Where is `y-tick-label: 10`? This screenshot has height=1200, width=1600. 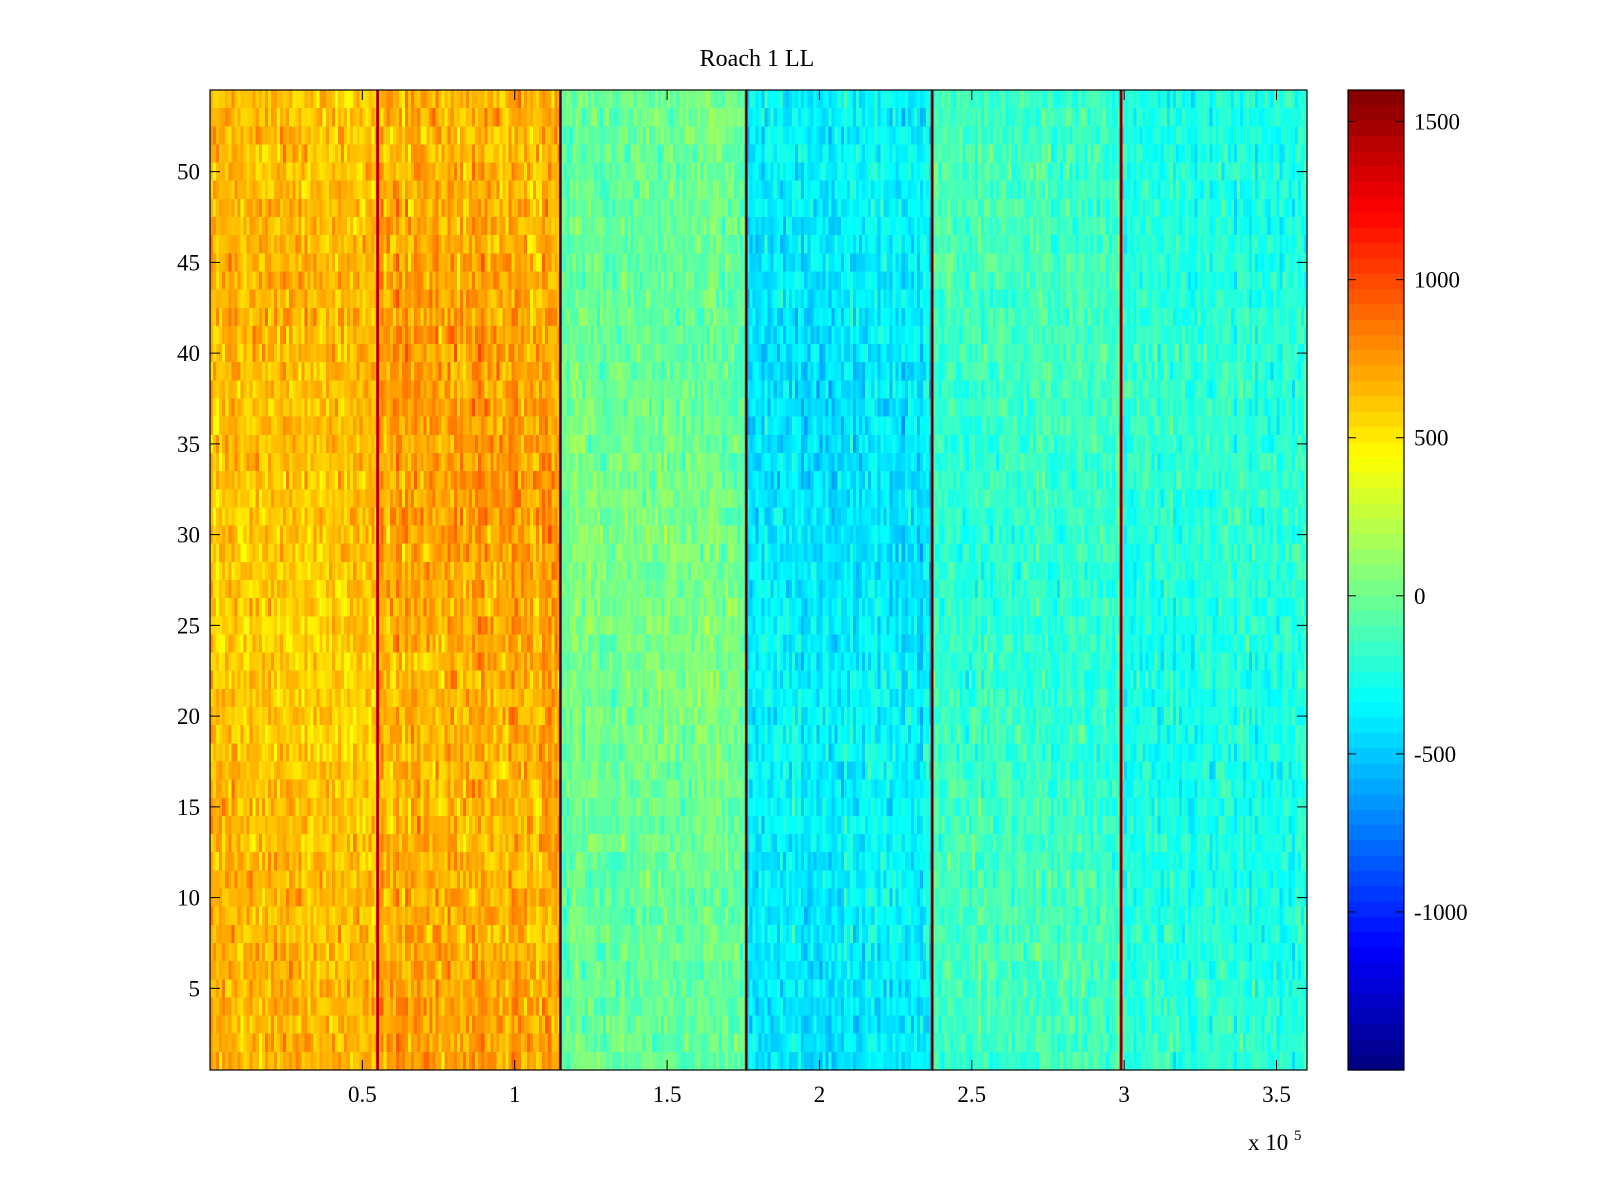 y-tick-label: 10 is located at coordinates (188, 898).